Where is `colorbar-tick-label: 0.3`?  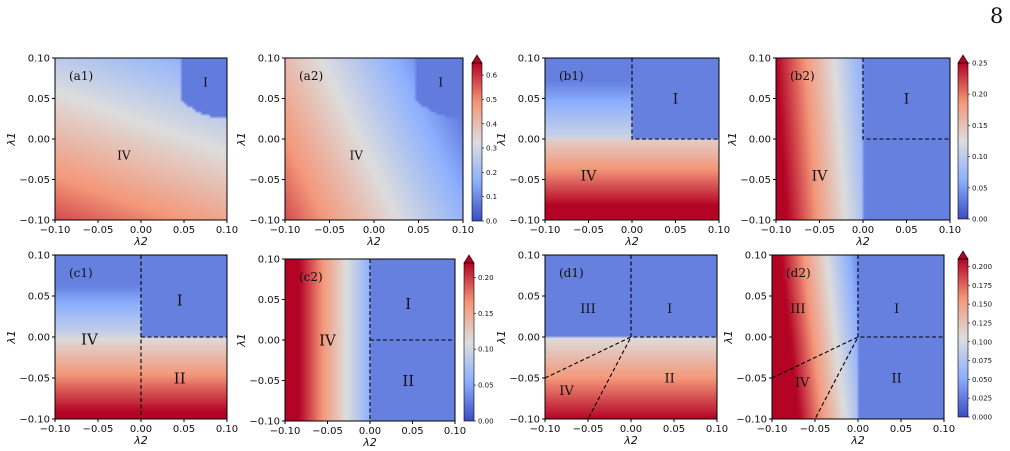
colorbar-tick-label: 0.3 is located at coordinates (491, 149).